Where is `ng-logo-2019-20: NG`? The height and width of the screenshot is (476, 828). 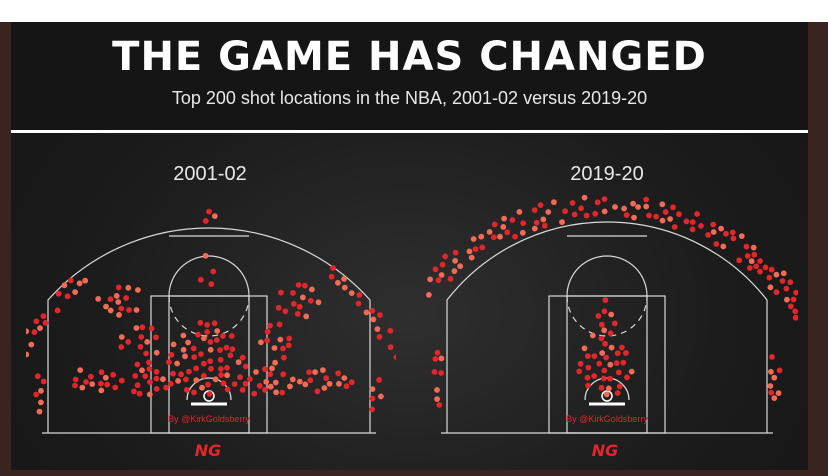 ng-logo-2019-20: NG is located at coordinates (605, 450).